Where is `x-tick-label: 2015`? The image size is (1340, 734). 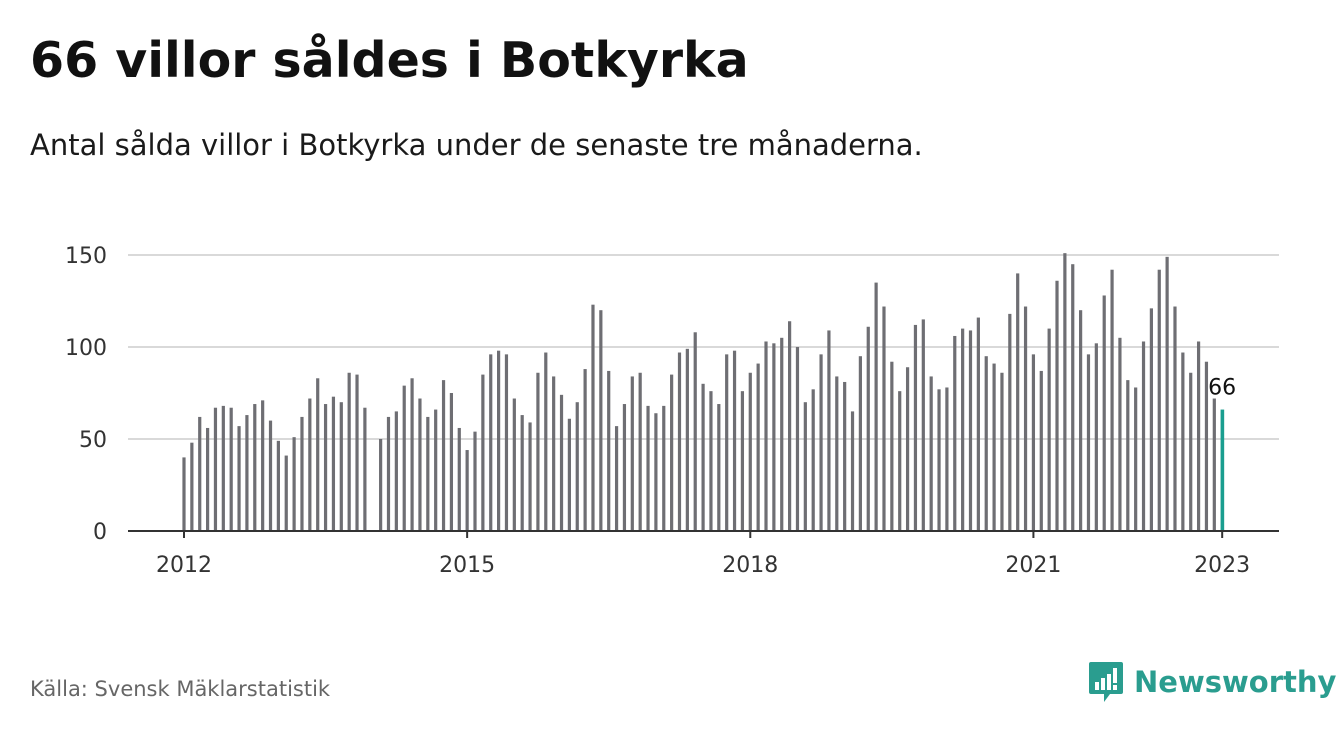
x-tick-label: 2015 is located at coordinates (467, 565).